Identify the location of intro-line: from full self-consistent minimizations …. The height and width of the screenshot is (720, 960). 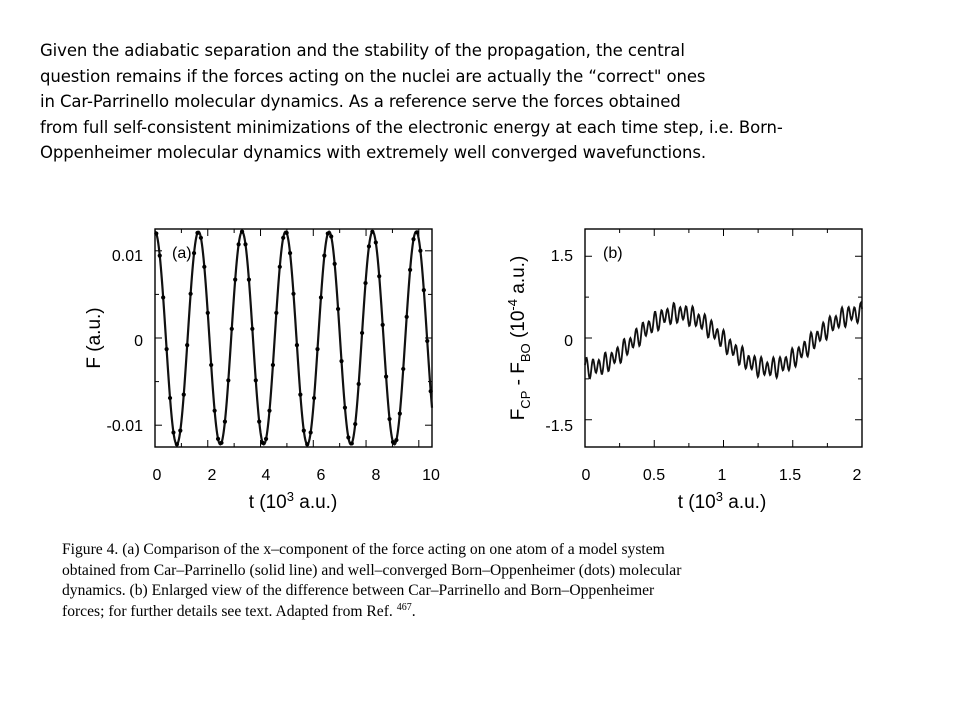
(411, 127).